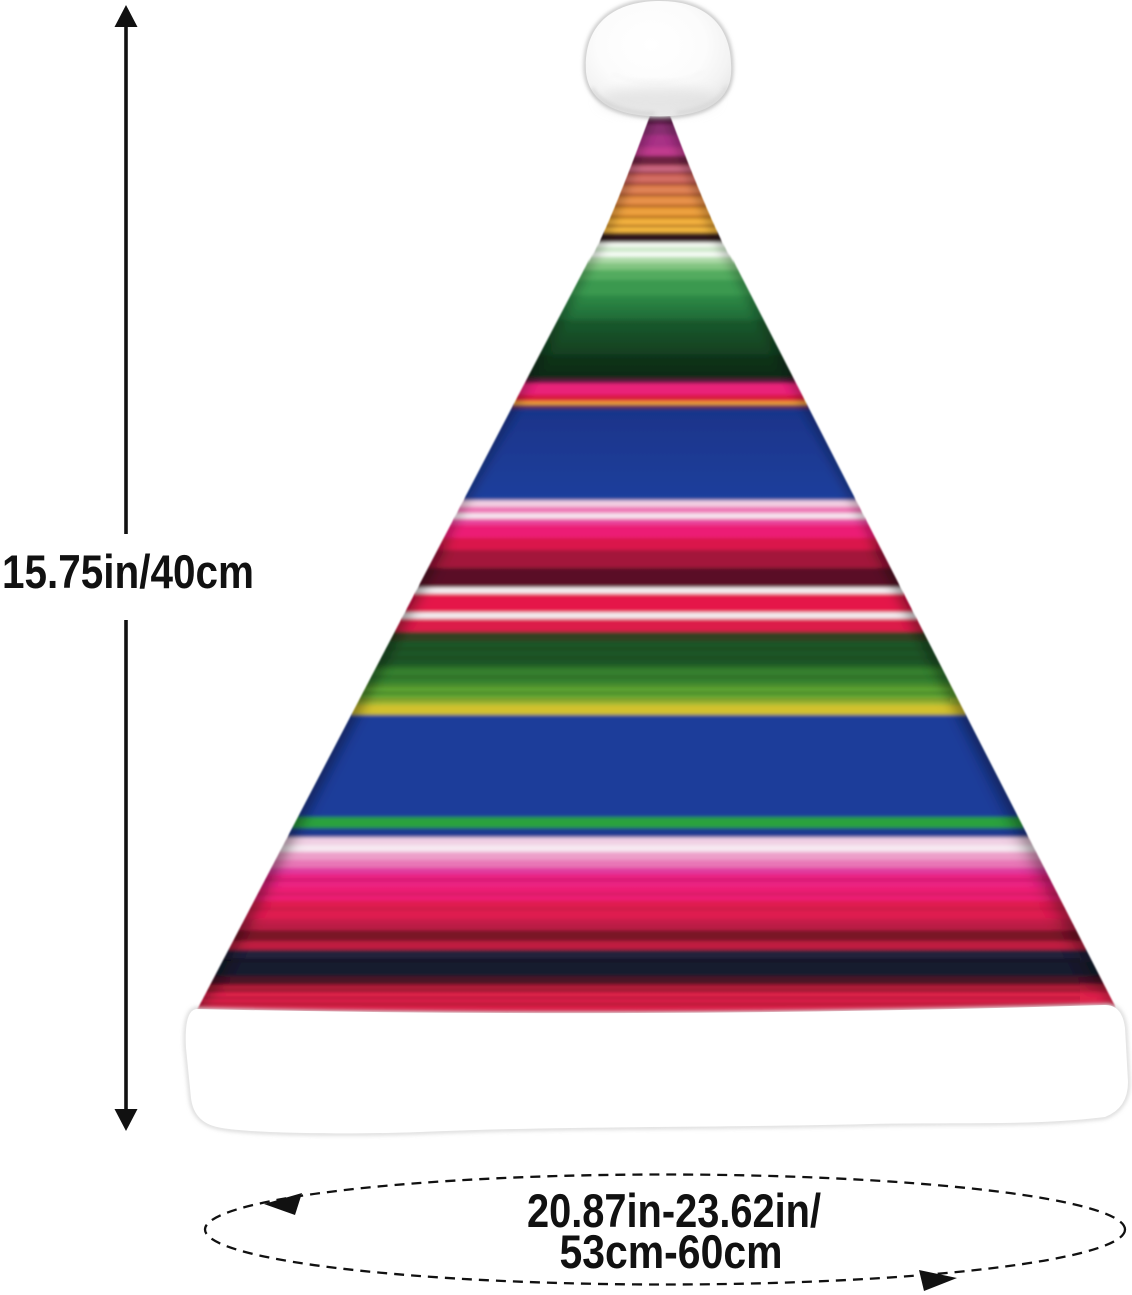  What do you see at coordinates (671, 1251) in the screenshot?
I see `svg-text: 53cm-60cm` at bounding box center [671, 1251].